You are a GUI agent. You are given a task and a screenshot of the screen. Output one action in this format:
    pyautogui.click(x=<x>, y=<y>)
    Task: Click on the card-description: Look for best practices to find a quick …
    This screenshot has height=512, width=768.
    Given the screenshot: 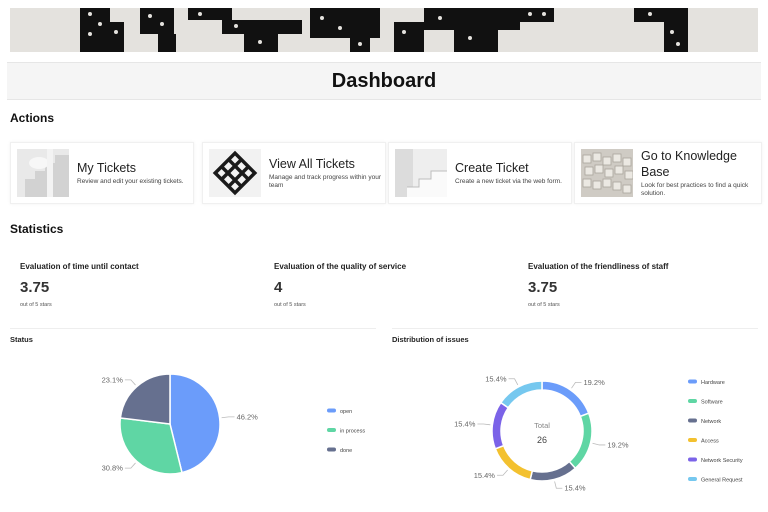 What is the action you would take?
    pyautogui.click(x=695, y=189)
    